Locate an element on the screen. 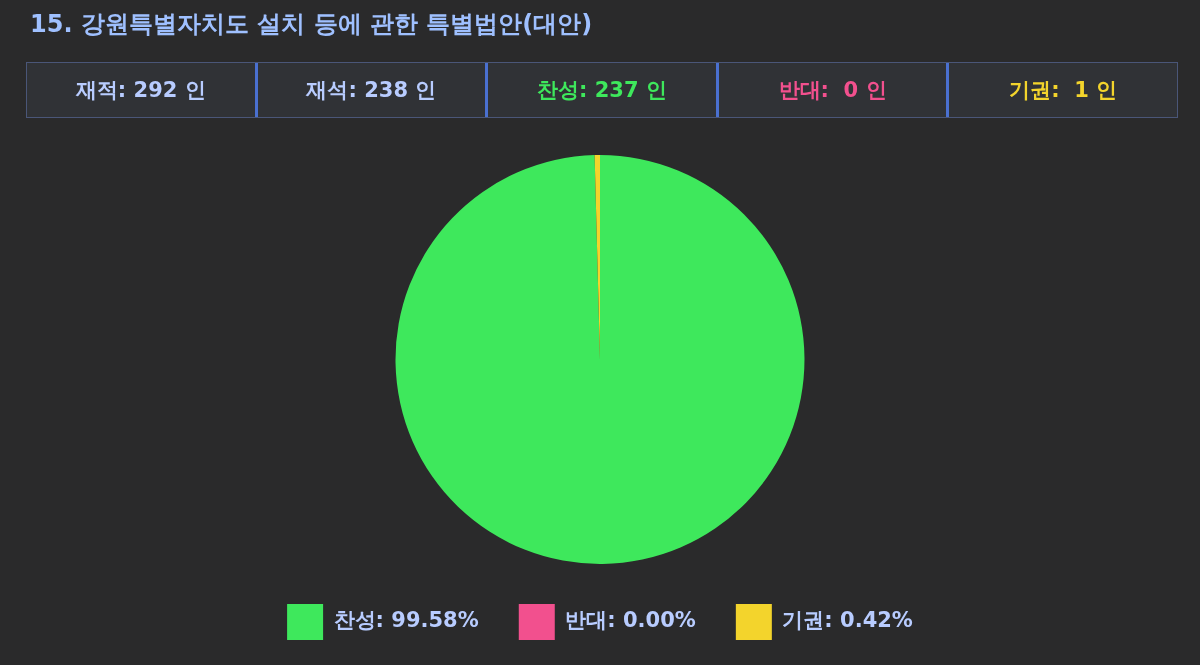  text: 재석: 238 인 is located at coordinates (370, 90).